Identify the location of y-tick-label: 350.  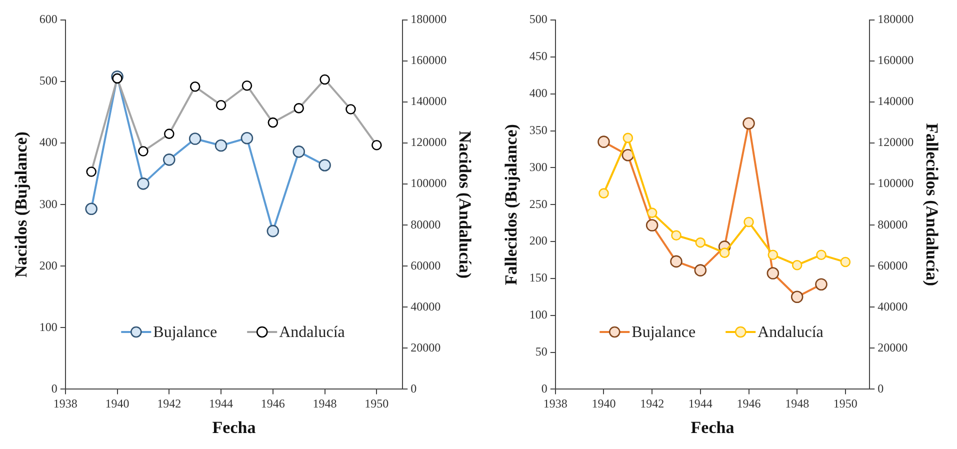
(538, 129).